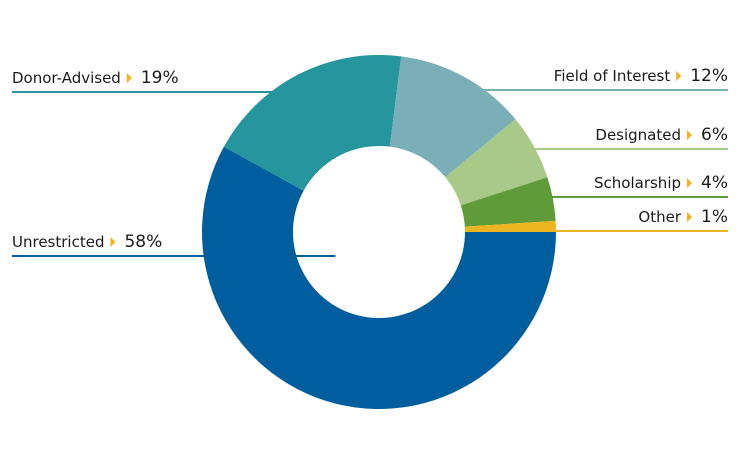 Image resolution: width=740 pixels, height=460 pixels. I want to click on label-name: Scholarship, so click(637, 183).